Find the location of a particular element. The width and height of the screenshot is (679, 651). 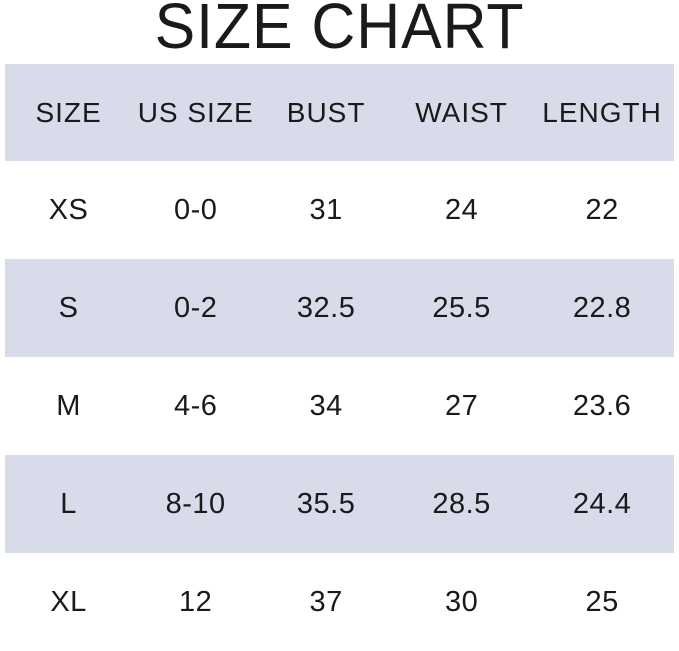

cell-us-size: 12 is located at coordinates (196, 601).